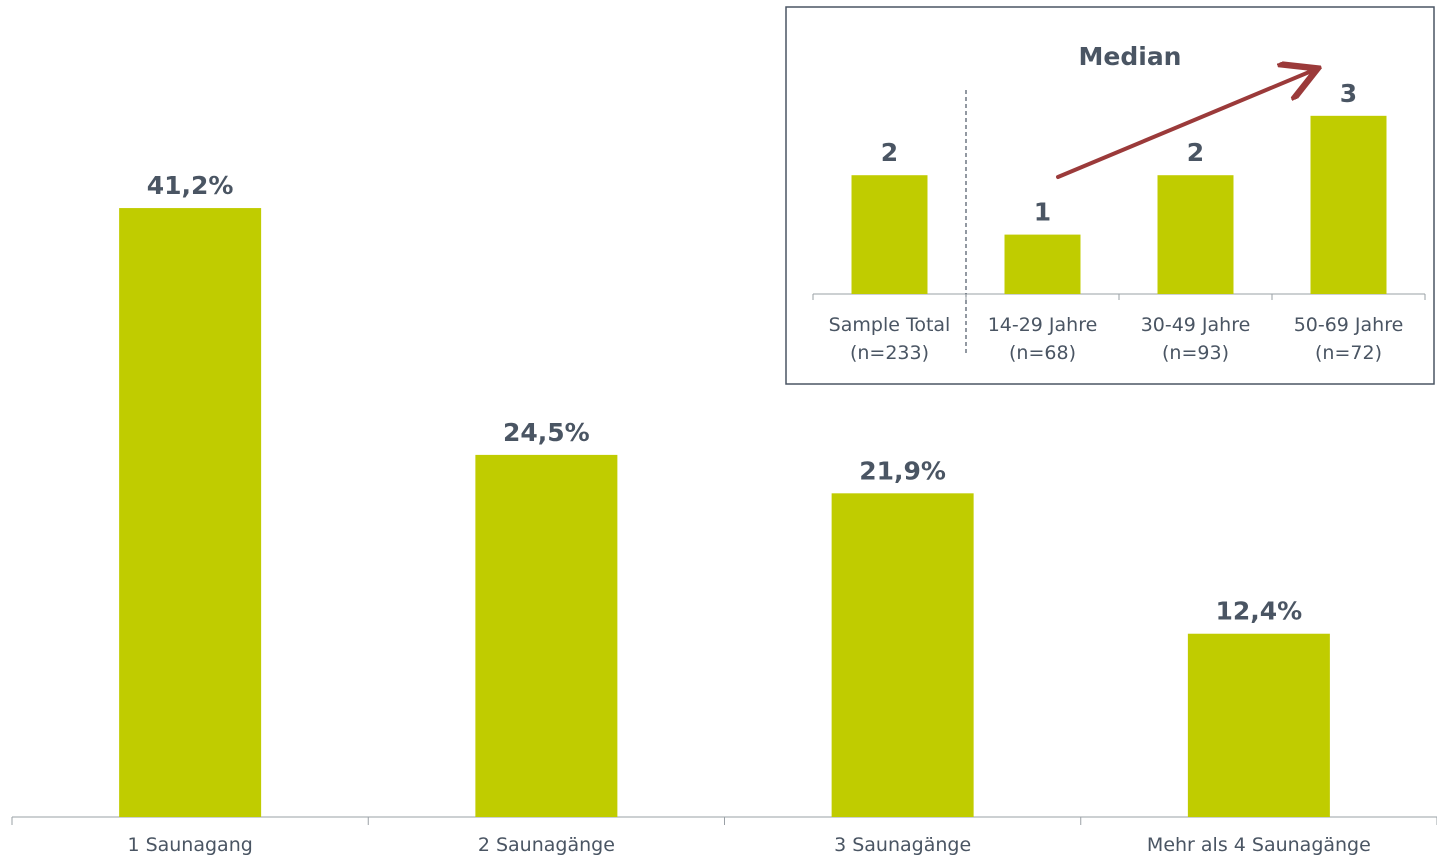 This screenshot has height=859, width=1437. Describe the element at coordinates (1119, 297) in the screenshot. I see `inset-x-ticks` at that location.